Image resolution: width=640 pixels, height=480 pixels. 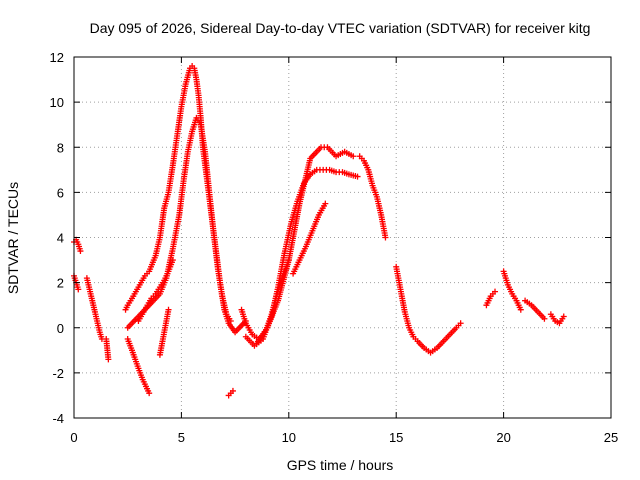 What do you see at coordinates (289, 437) in the screenshot?
I see `x-tick-label: 10` at bounding box center [289, 437].